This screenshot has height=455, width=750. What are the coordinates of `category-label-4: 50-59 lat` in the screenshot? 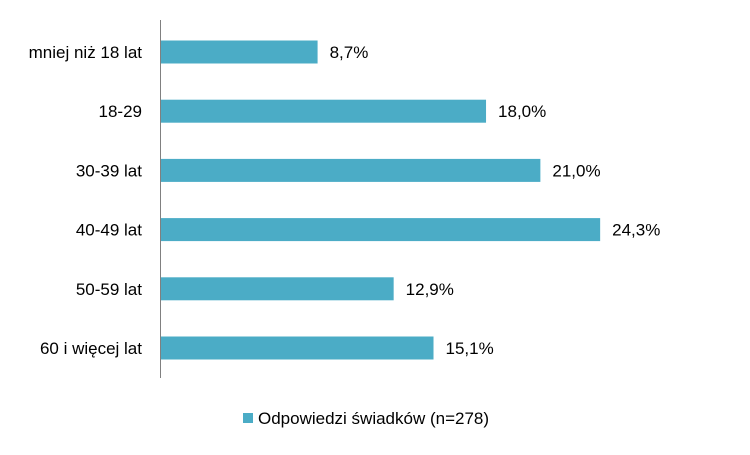 It's located at (109, 289).